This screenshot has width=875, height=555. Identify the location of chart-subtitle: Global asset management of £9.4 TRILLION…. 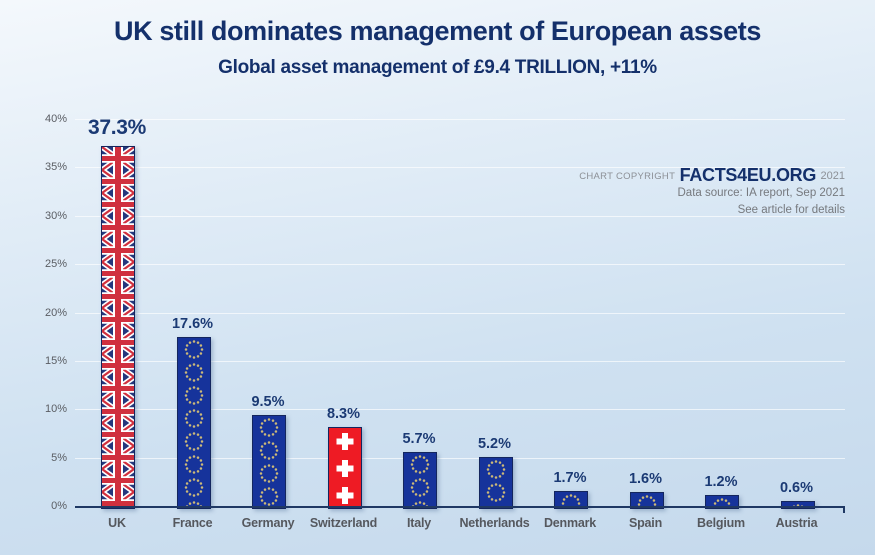
(437, 67).